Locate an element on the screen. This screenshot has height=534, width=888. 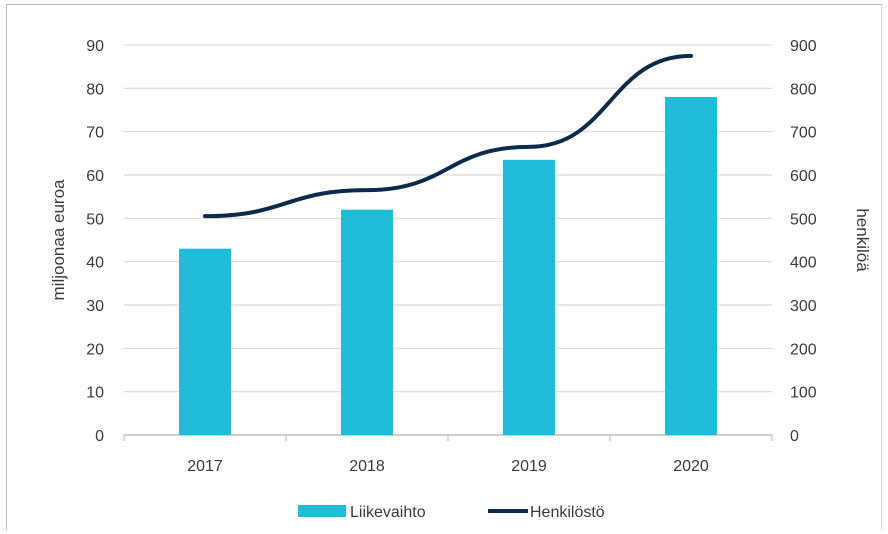
legend: Liikevaihto Henkilöstö is located at coordinates (451, 512).